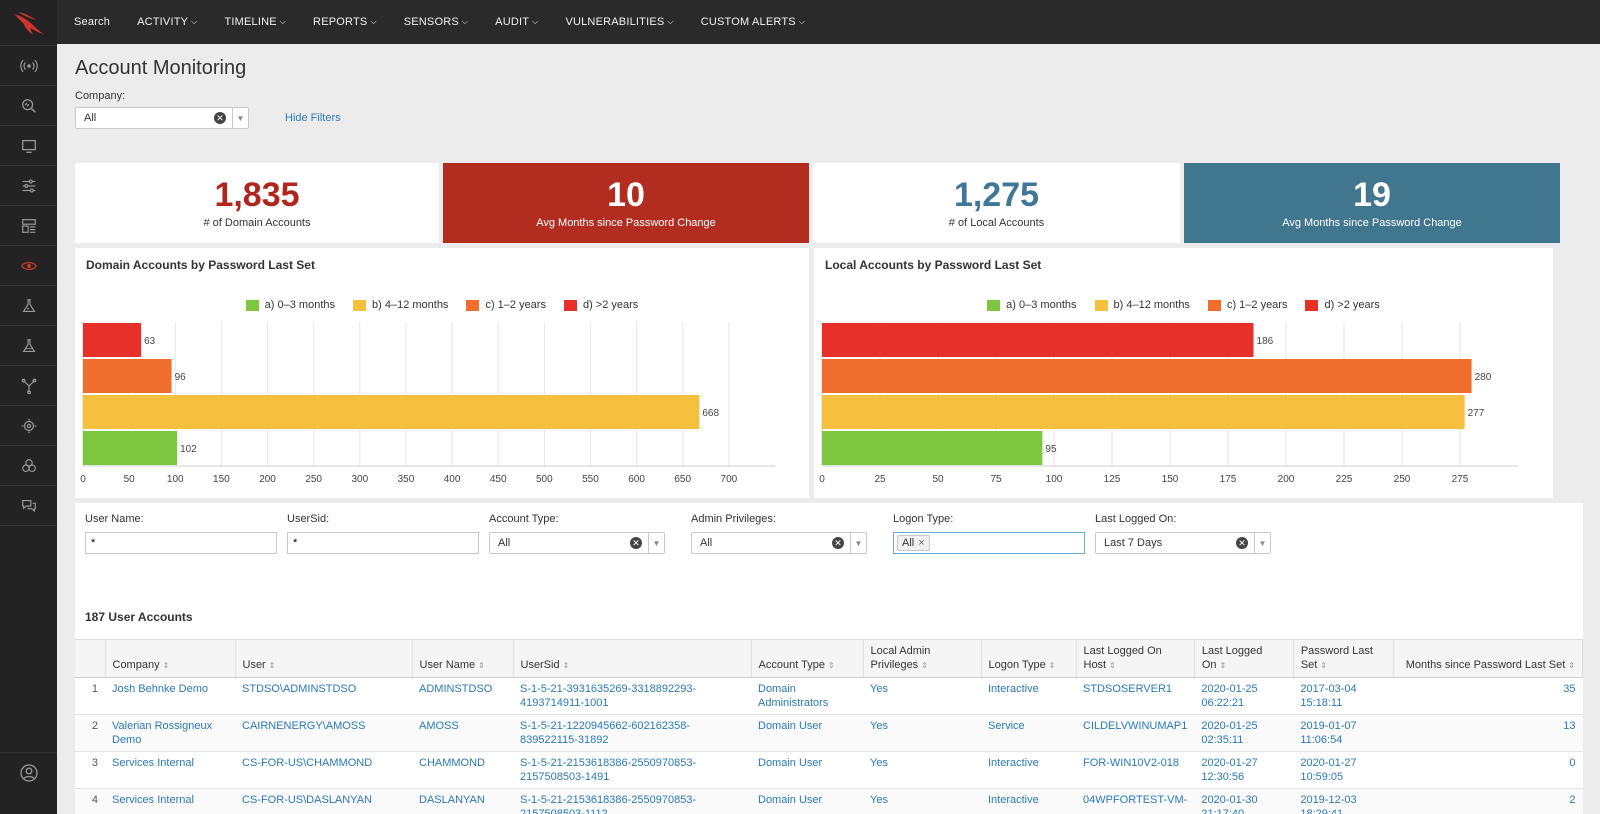 The image size is (1600, 814). What do you see at coordinates (92, 22) in the screenshot?
I see `nav-search: Search` at bounding box center [92, 22].